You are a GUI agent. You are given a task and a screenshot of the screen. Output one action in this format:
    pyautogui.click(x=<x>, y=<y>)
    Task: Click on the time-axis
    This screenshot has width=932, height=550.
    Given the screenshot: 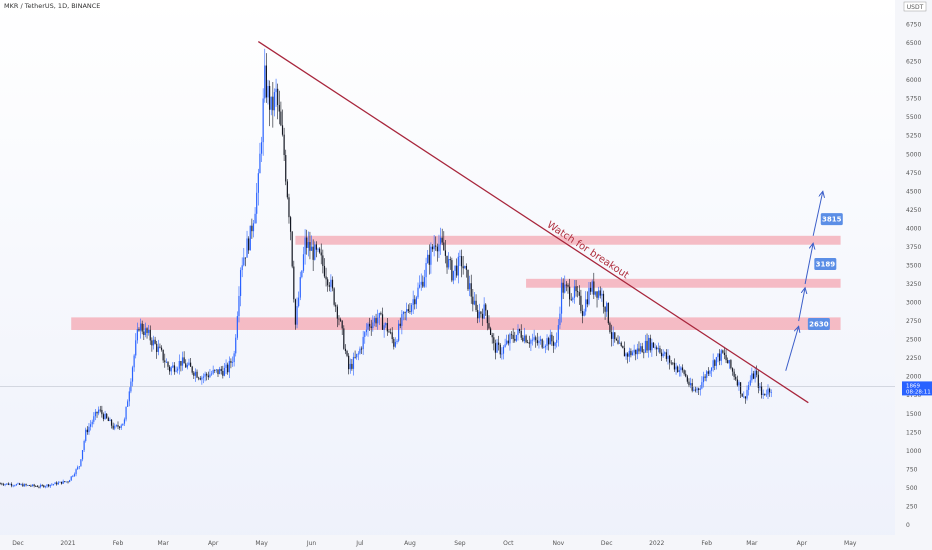 What is the action you would take?
    pyautogui.click(x=447, y=542)
    